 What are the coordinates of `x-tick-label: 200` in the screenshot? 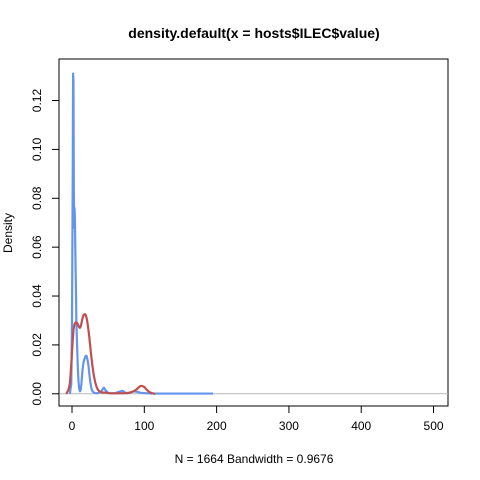 It's located at (217, 426).